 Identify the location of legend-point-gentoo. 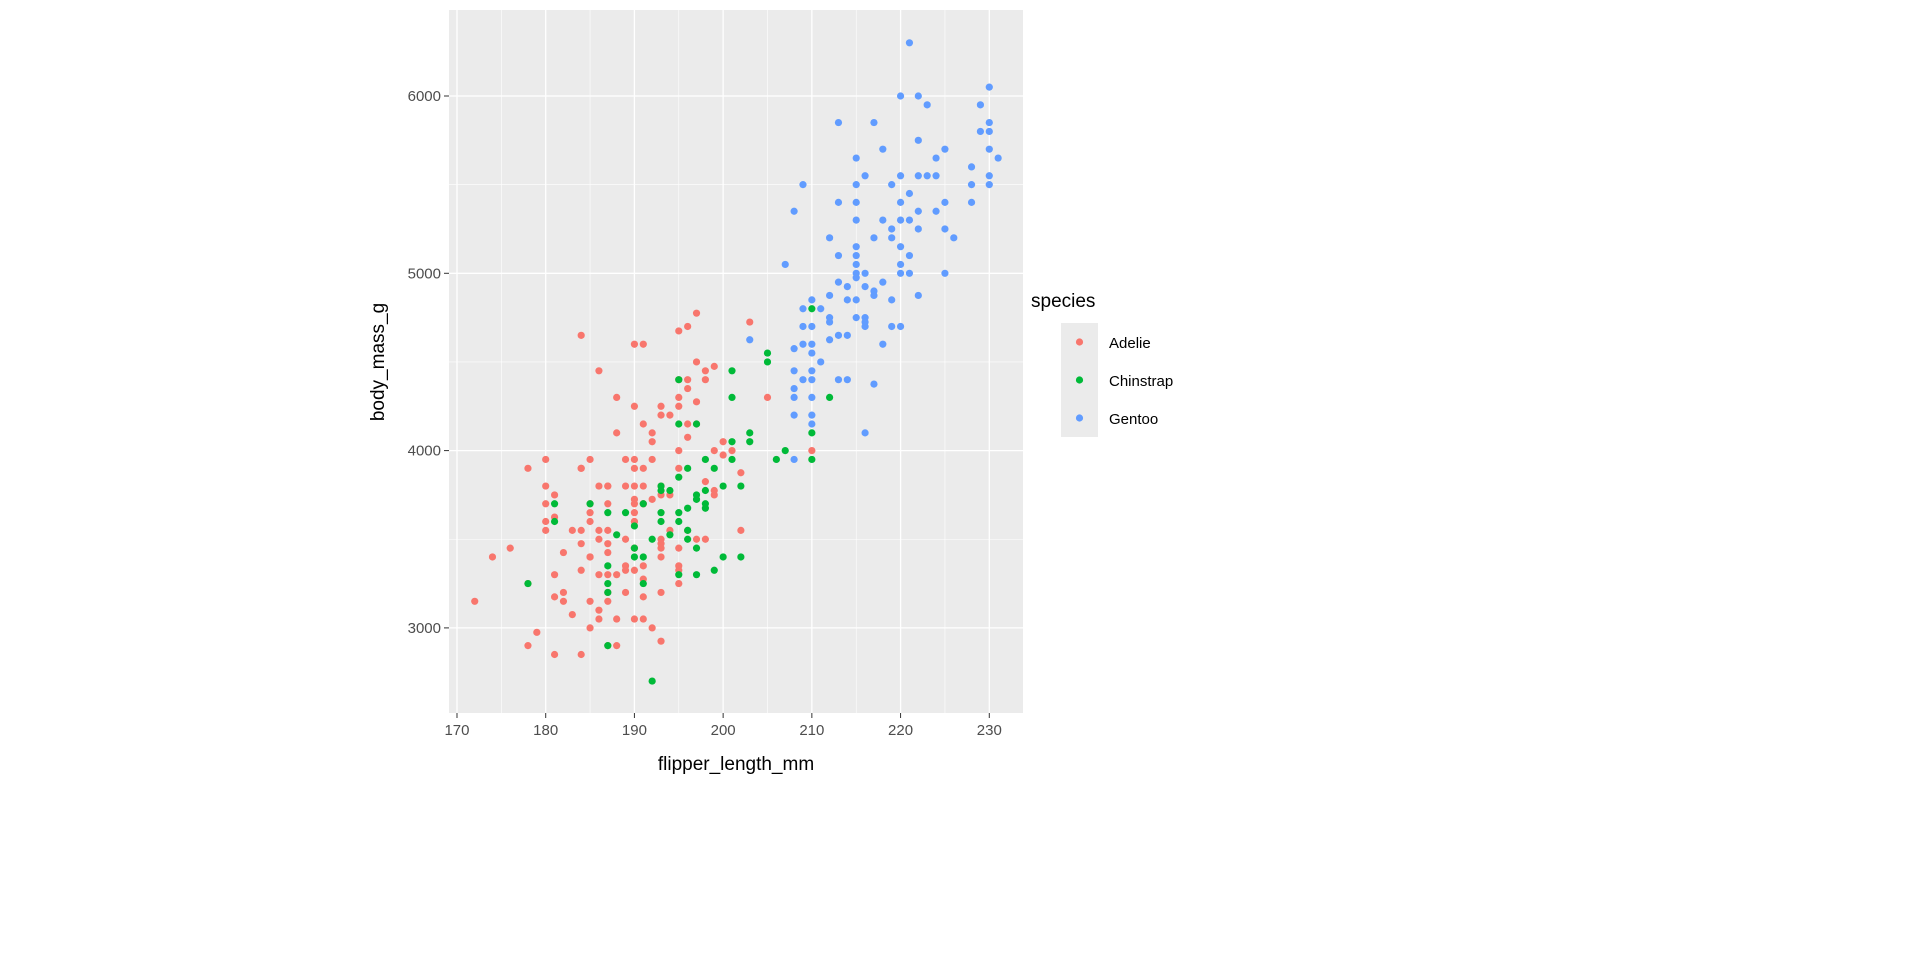
(1079, 418).